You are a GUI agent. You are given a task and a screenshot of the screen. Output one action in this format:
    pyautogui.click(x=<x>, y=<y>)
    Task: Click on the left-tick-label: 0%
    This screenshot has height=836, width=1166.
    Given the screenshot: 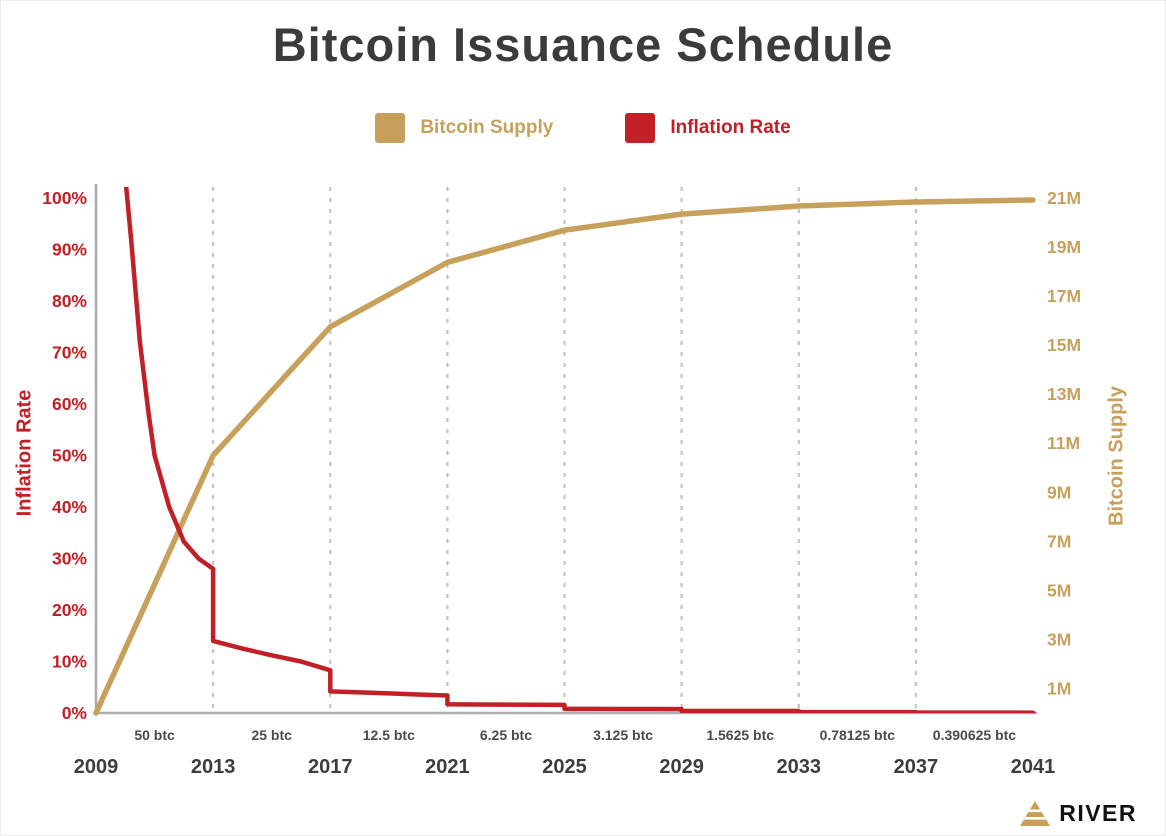 What is the action you would take?
    pyautogui.click(x=75, y=713)
    